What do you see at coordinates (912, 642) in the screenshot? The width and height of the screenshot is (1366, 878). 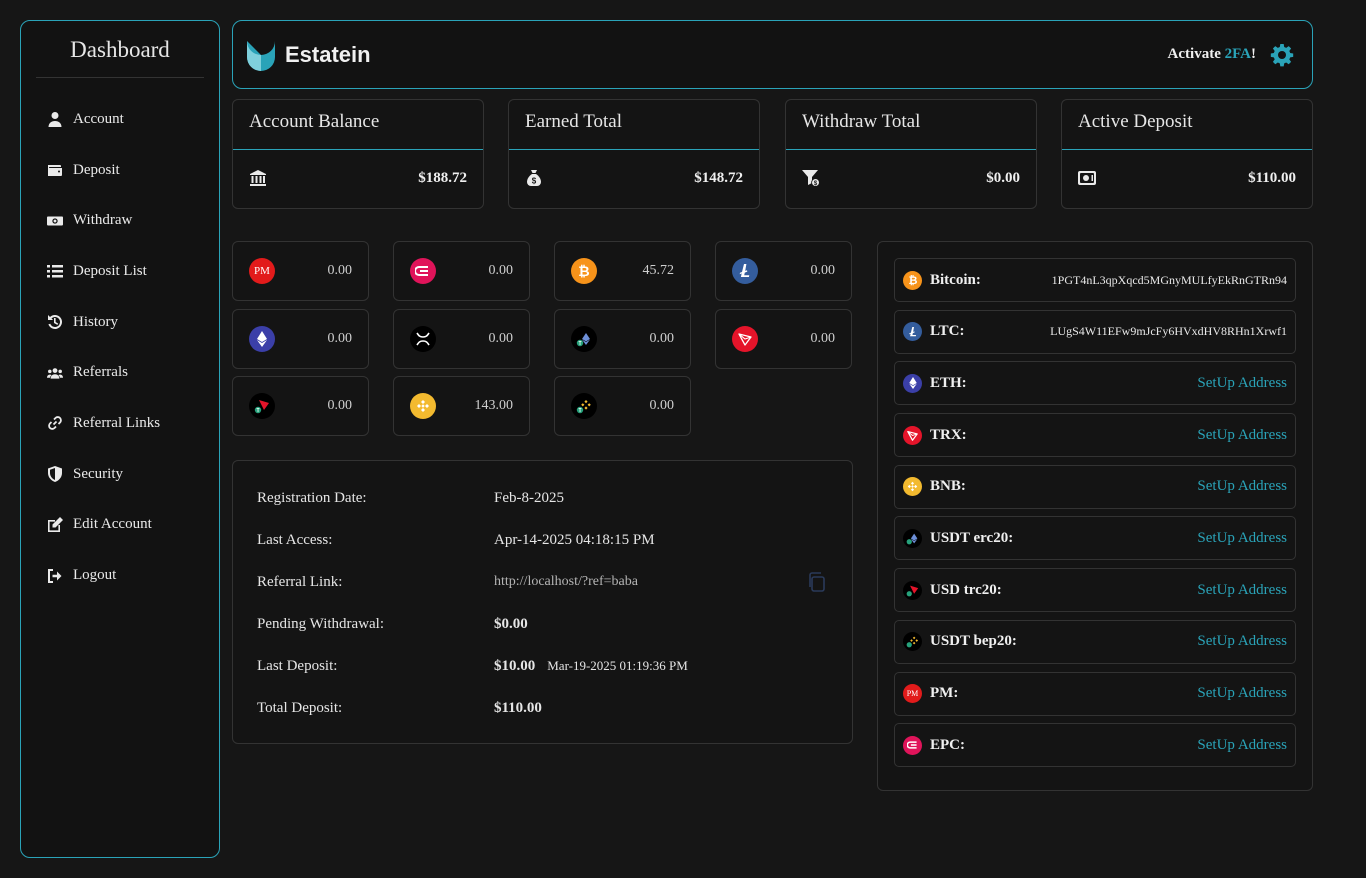 I see `usdt-bep20-icon` at bounding box center [912, 642].